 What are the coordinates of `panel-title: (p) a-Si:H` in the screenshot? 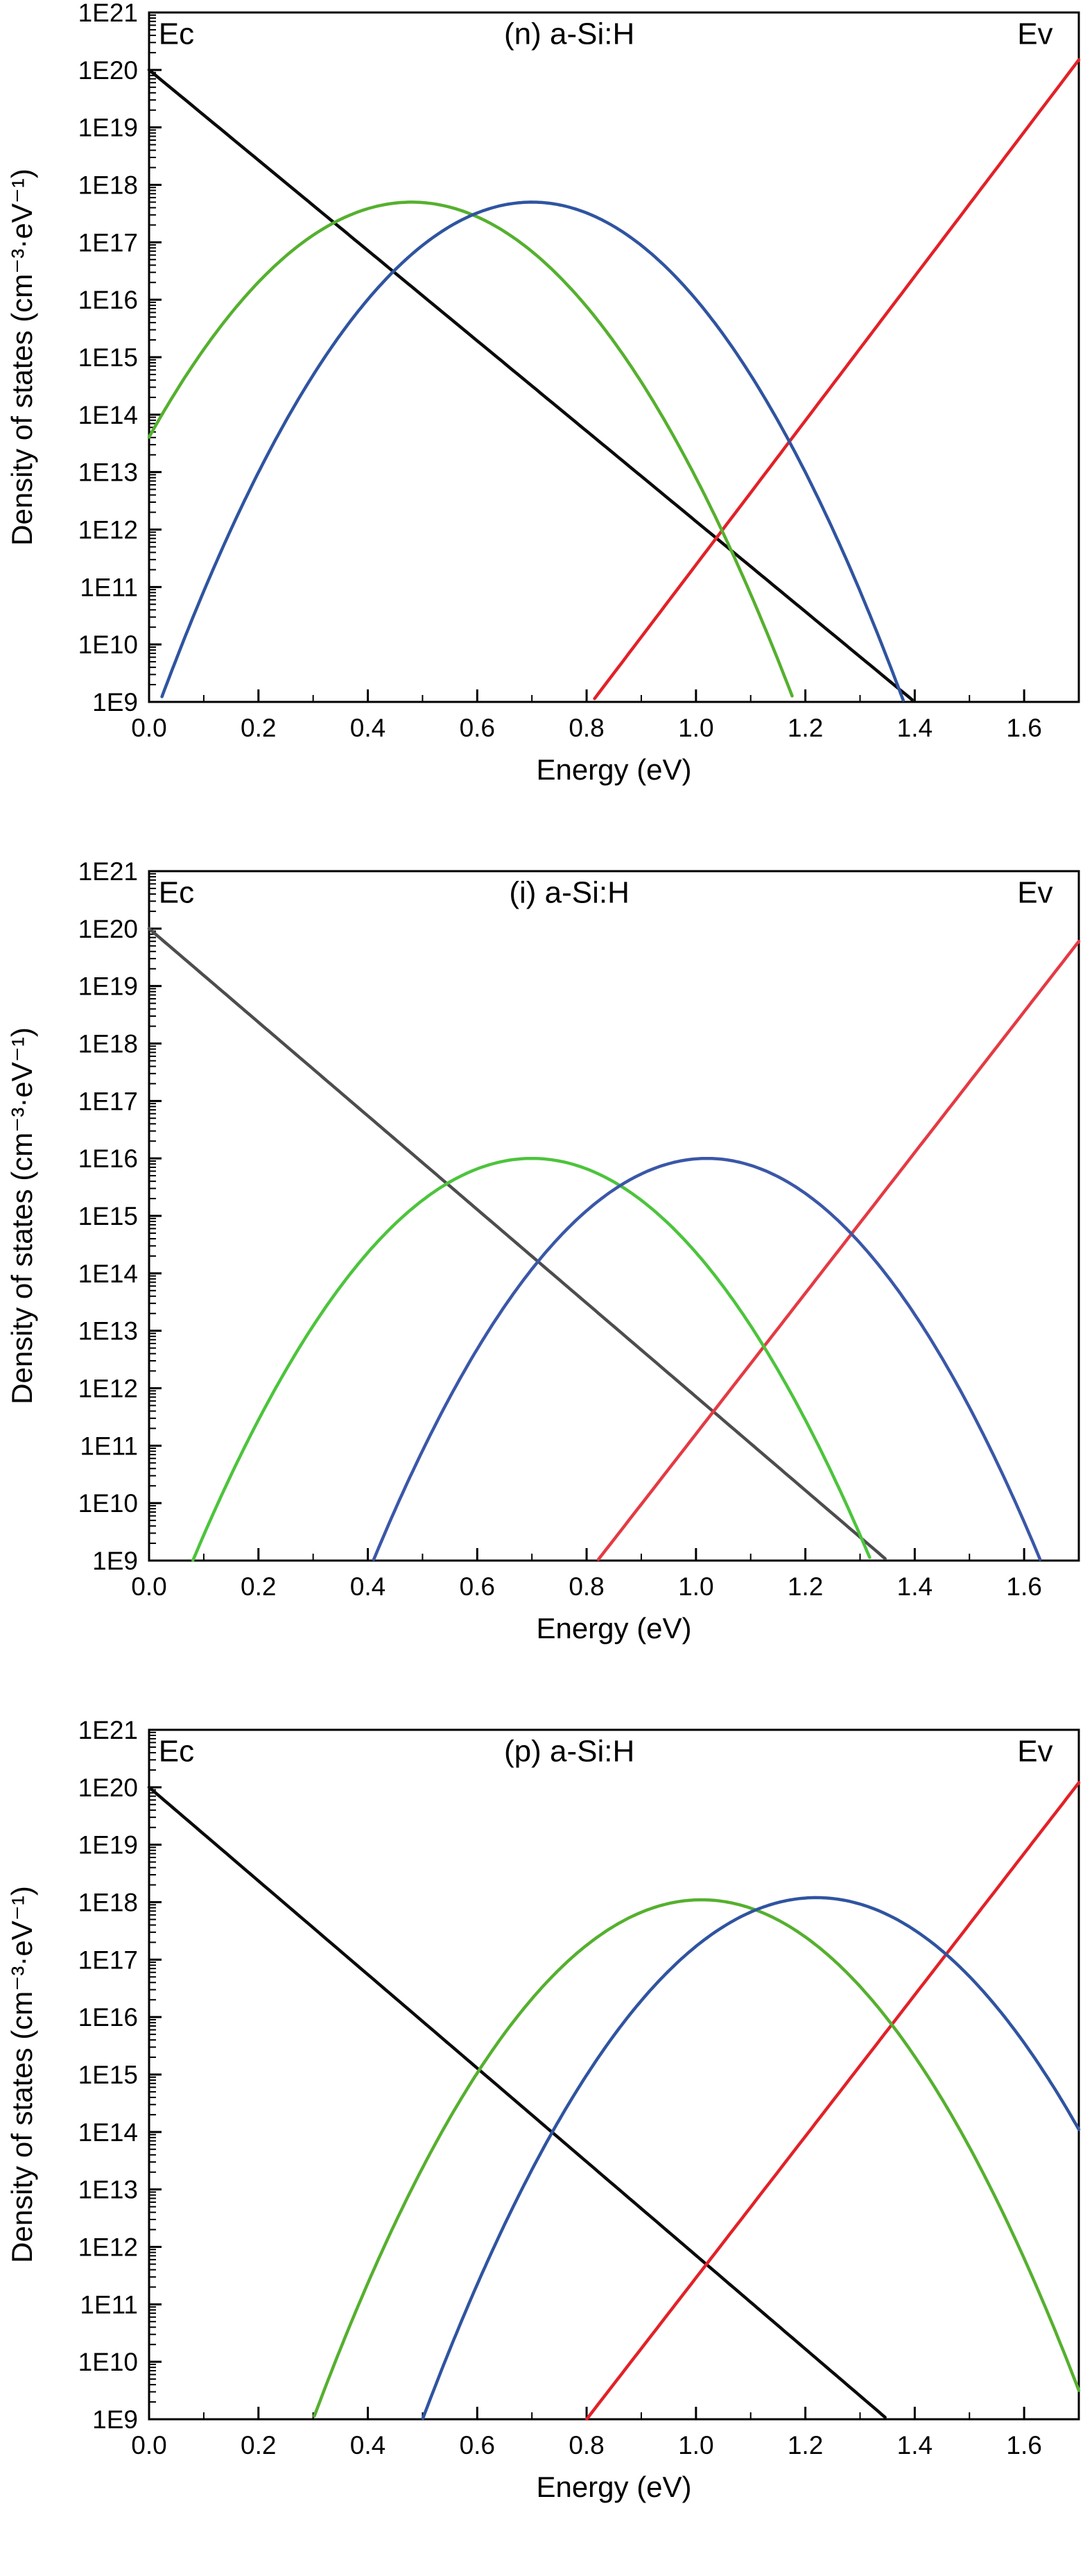 It's located at (569, 1752).